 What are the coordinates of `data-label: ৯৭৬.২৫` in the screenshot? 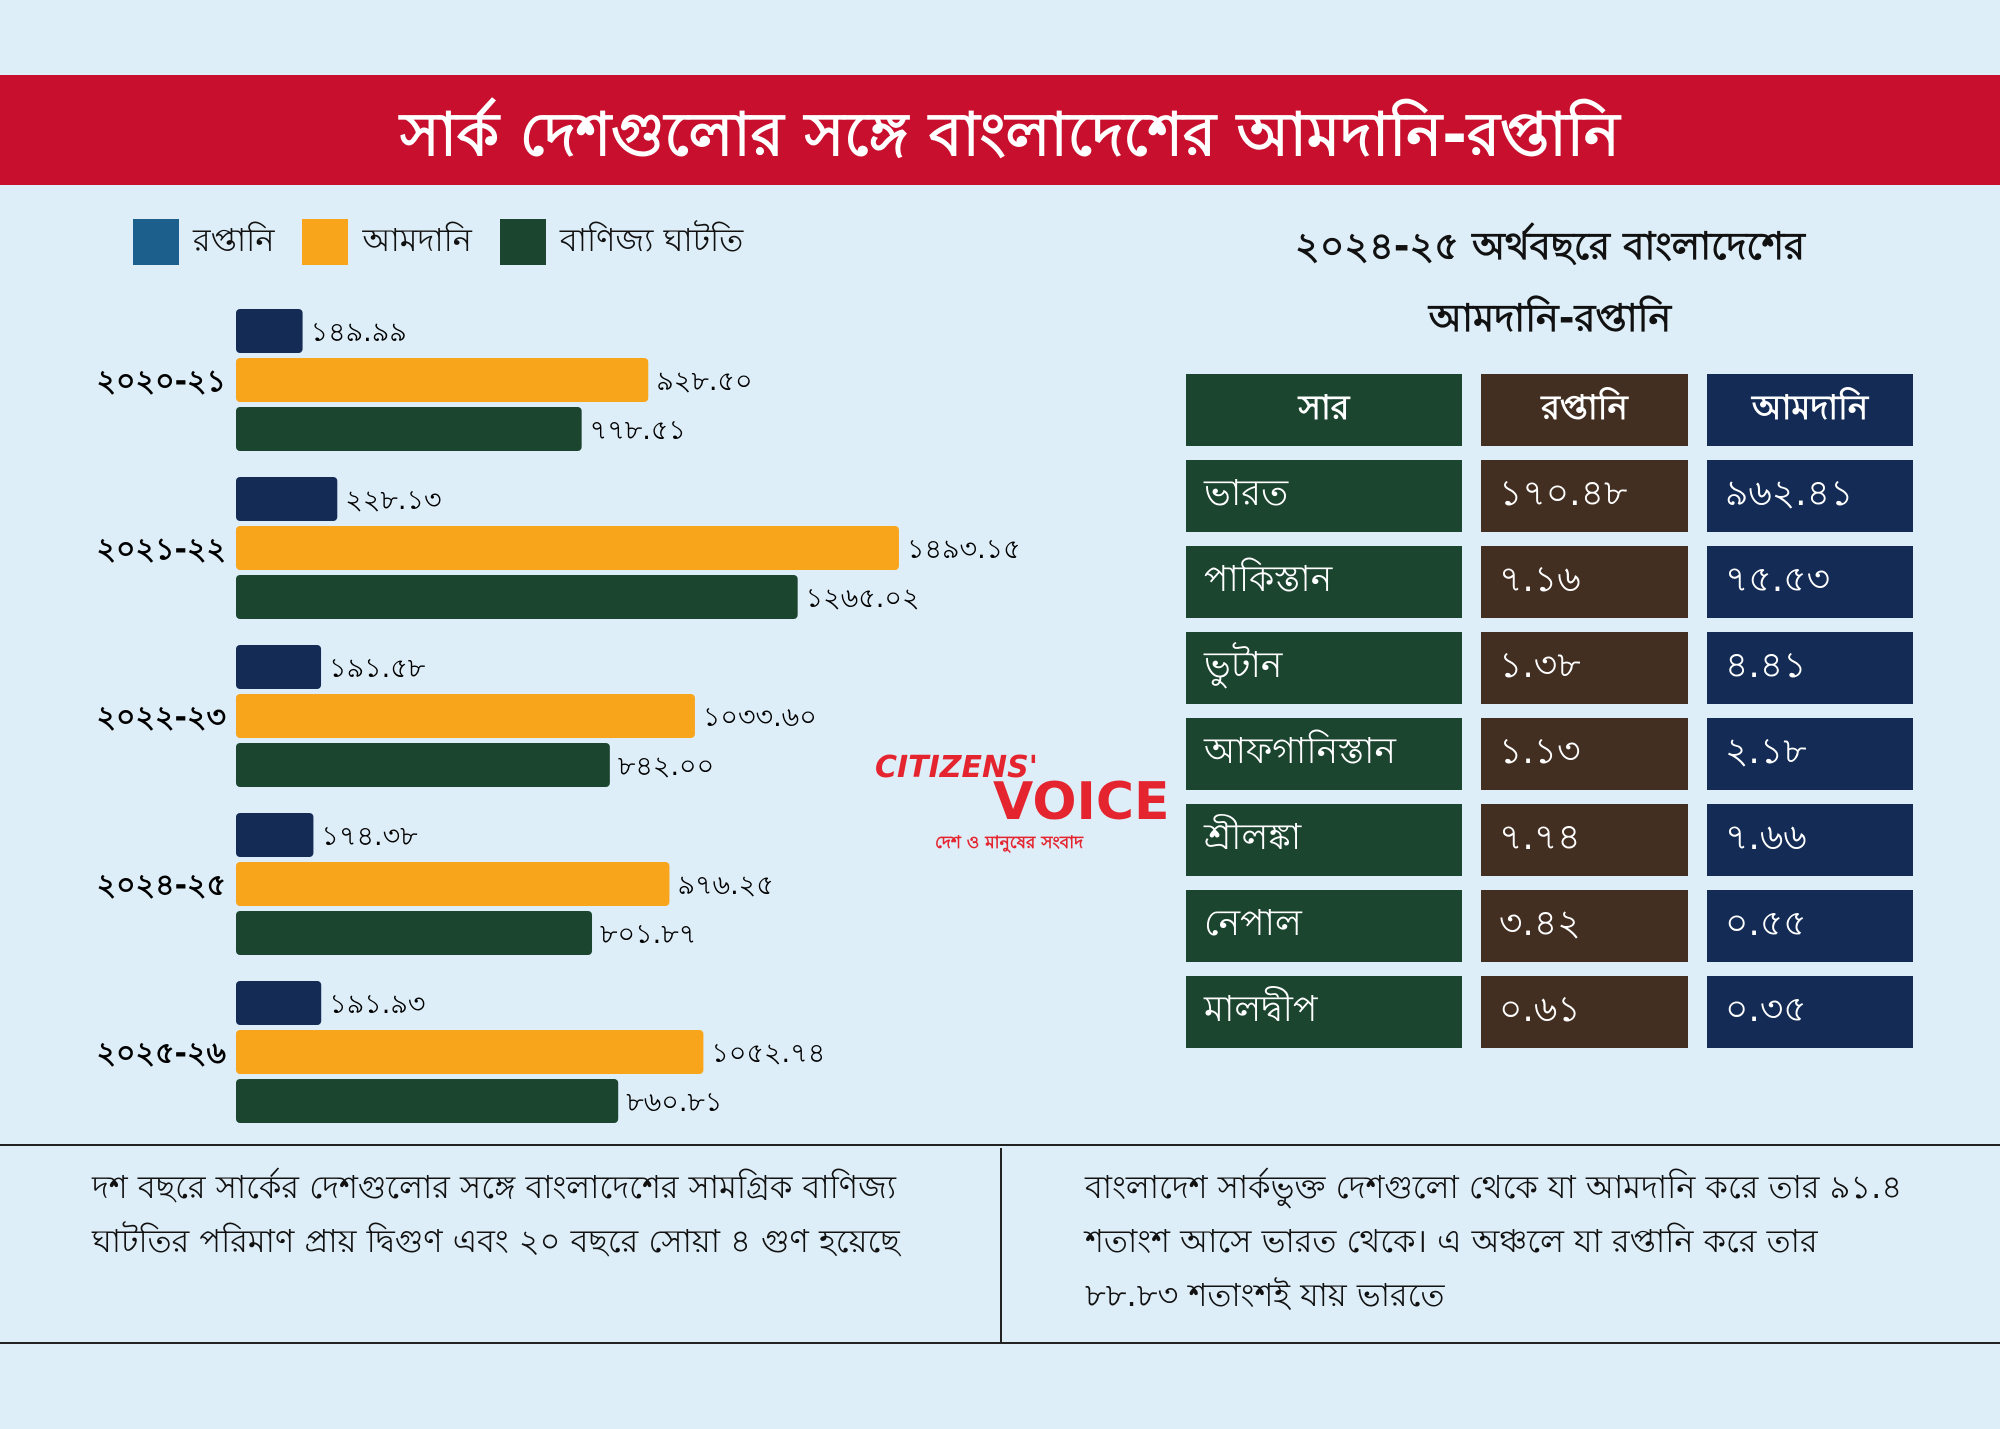 It's located at (725, 885).